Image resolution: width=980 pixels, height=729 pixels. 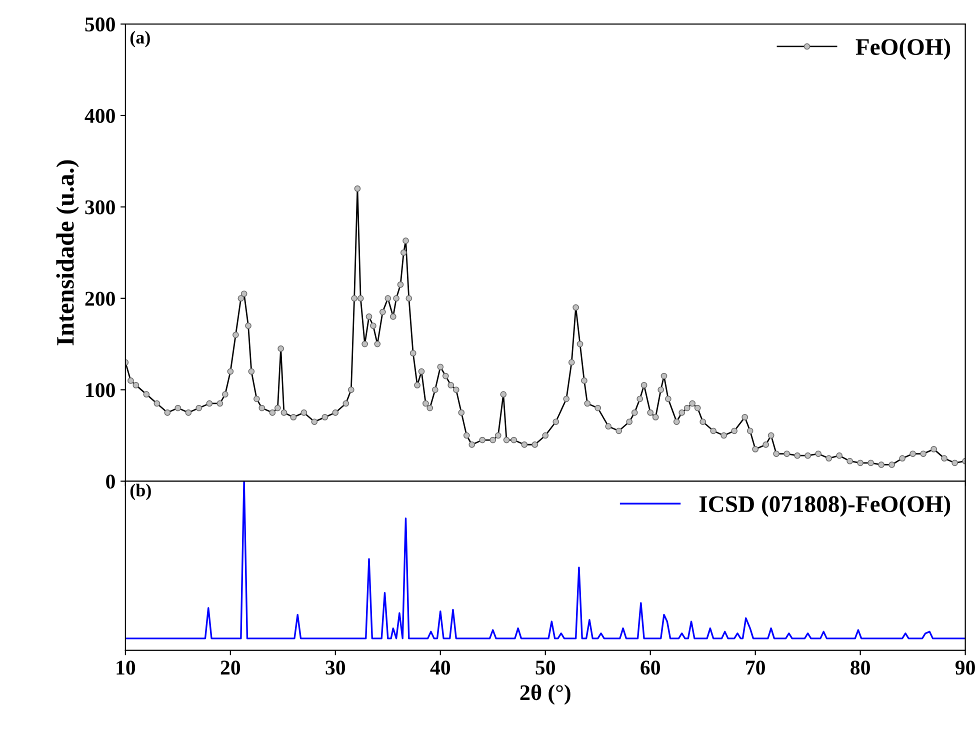 I want to click on x-tick-label: 50, so click(x=545, y=667).